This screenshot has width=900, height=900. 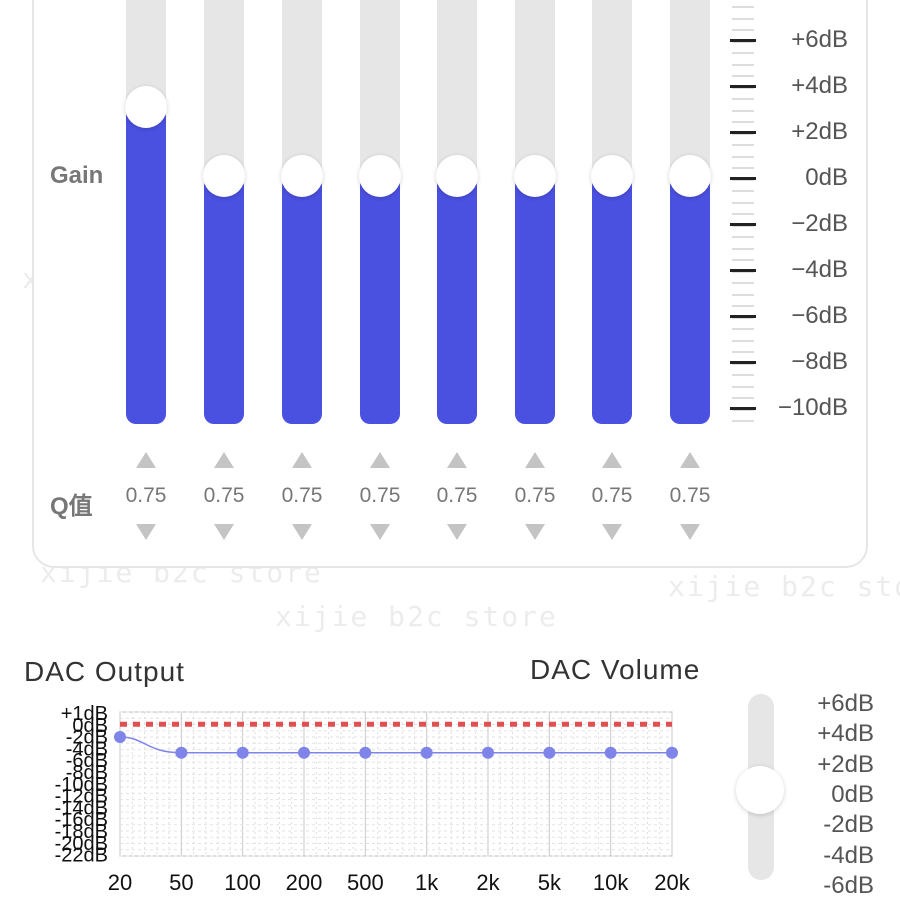 I want to click on scale-label: 0dB, so click(x=826, y=177).